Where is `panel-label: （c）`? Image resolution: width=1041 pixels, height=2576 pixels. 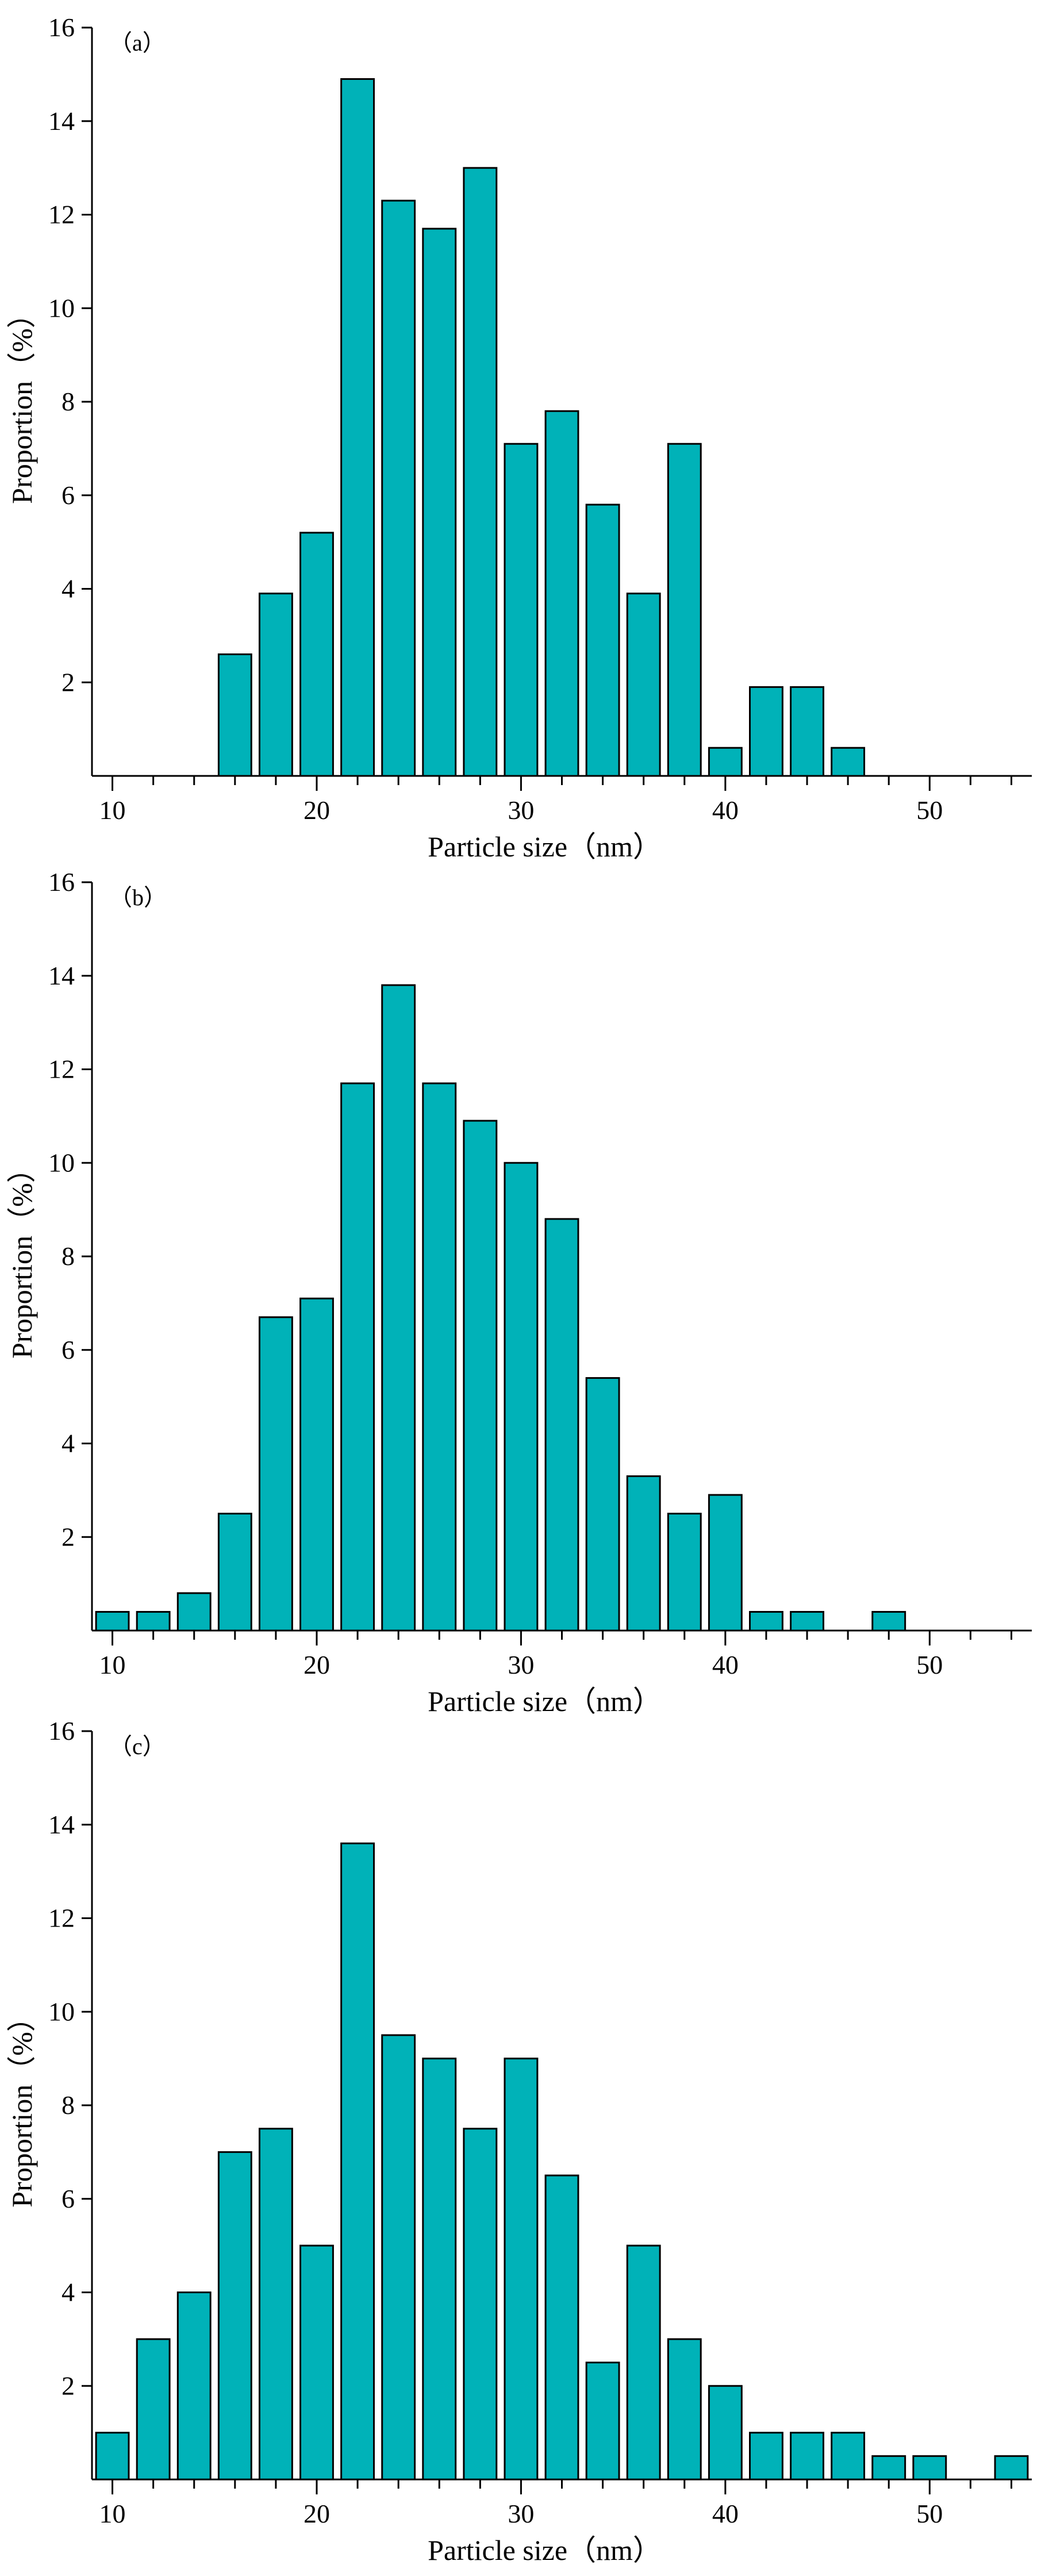
panel-label: （c） is located at coordinates (137, 1746).